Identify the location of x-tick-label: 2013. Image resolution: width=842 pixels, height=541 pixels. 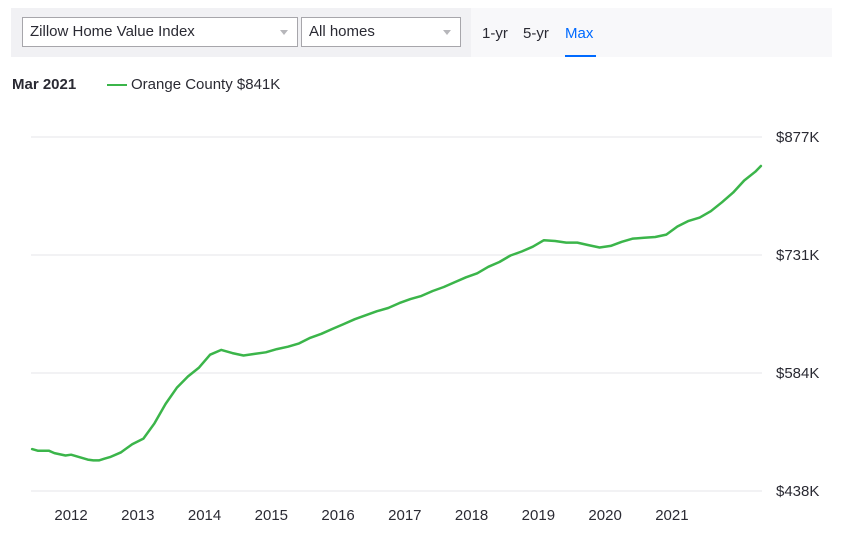
(137, 515).